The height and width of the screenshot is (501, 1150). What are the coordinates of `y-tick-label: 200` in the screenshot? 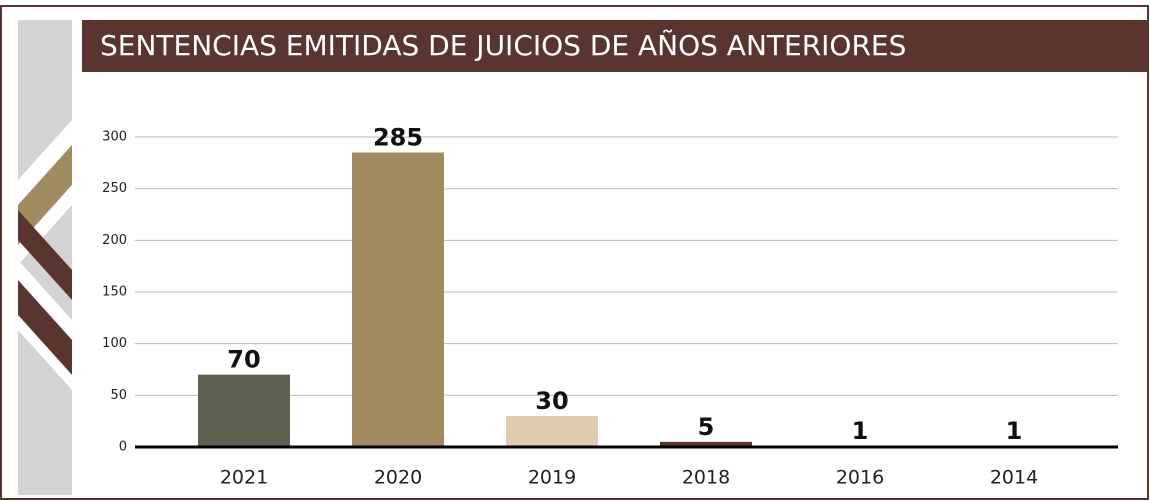 It's located at (114, 240).